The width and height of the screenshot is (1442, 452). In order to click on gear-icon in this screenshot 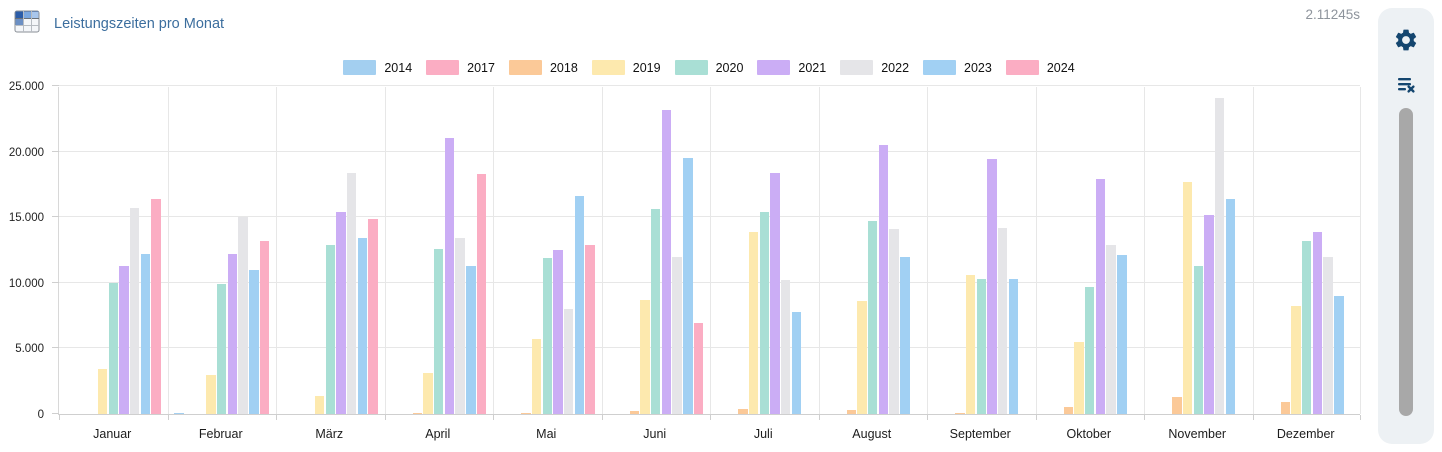, I will do `click(1406, 40)`.